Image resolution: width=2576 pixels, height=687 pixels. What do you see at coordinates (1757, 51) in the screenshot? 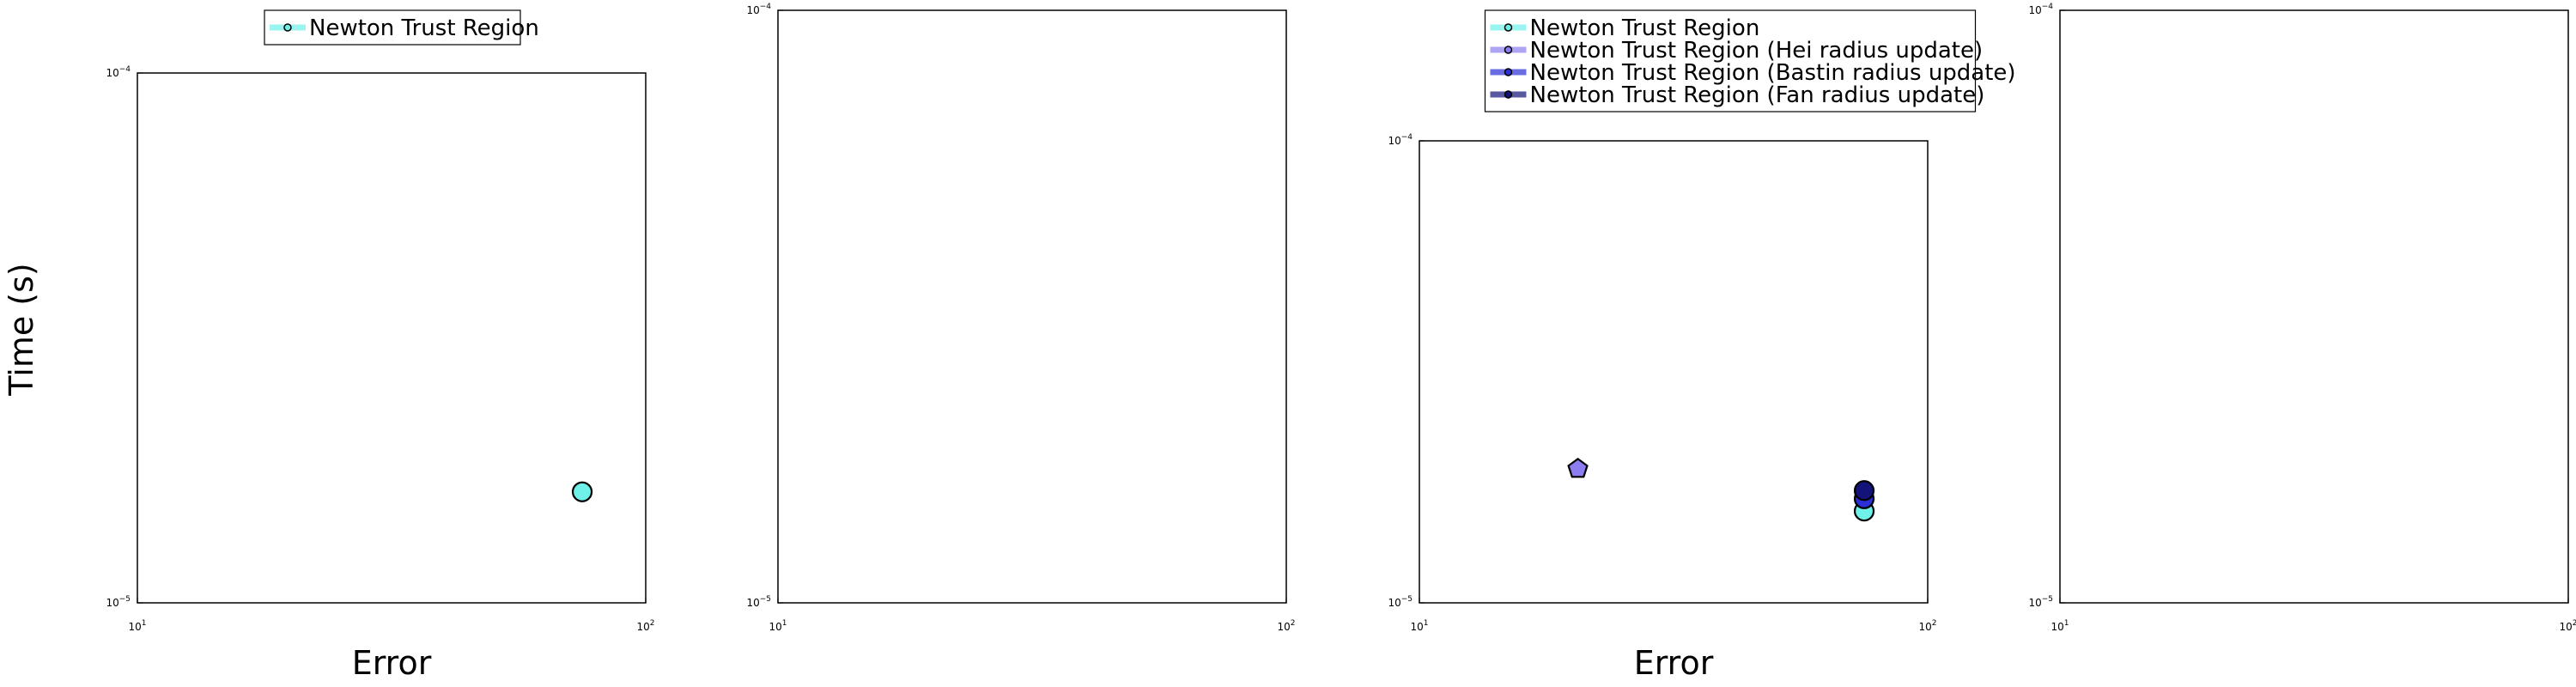
I see `legend-entry: Newton Trust Region (Hei radius update)` at bounding box center [1757, 51].